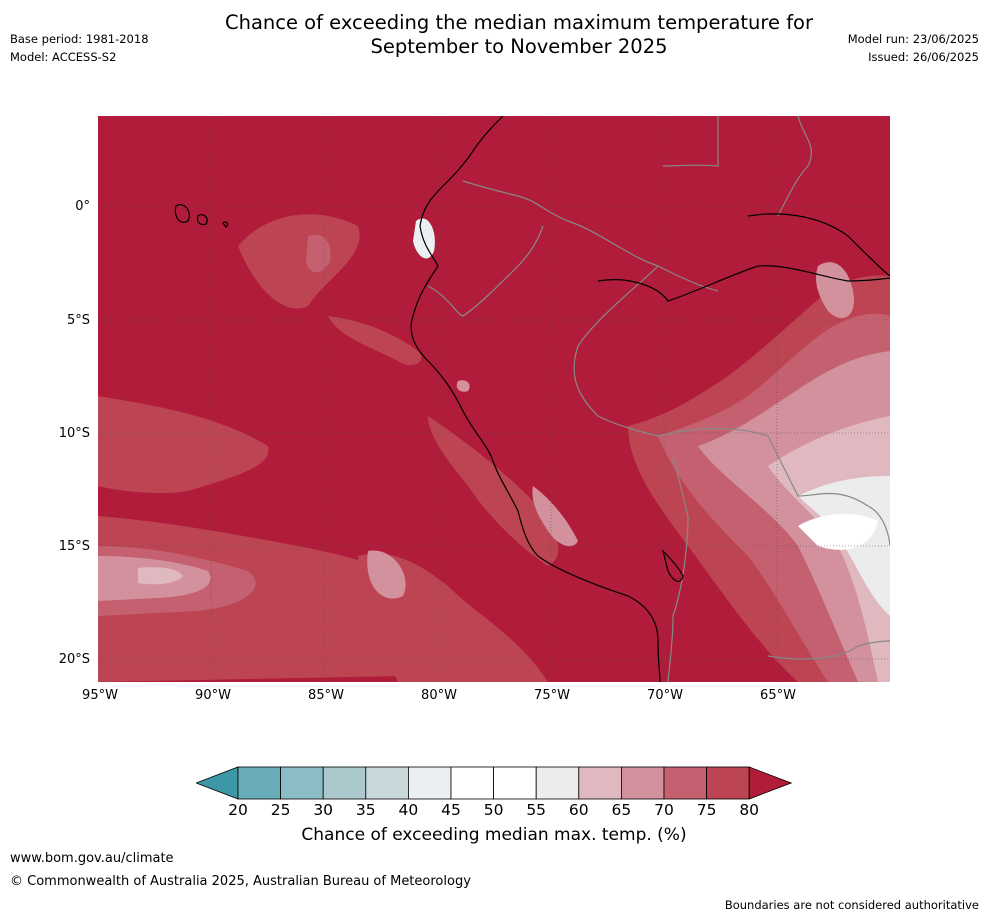  What do you see at coordinates (375, 341) in the screenshot?
I see `contour-75-coast-band` at bounding box center [375, 341].